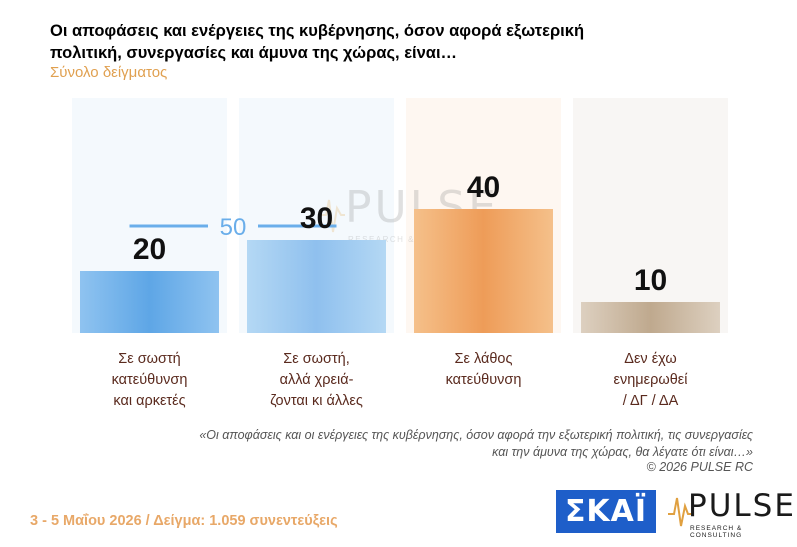 This screenshot has height=547, width=797. What do you see at coordinates (316, 218) in the screenshot?
I see `value-label-2: 30` at bounding box center [316, 218].